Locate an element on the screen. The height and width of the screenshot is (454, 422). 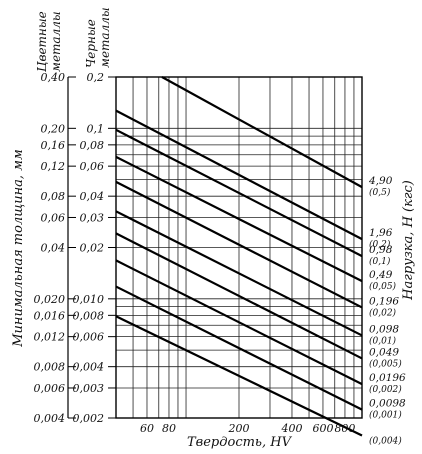
nonferrous-tick-label: 0,12 is located at coordinates (53, 166).